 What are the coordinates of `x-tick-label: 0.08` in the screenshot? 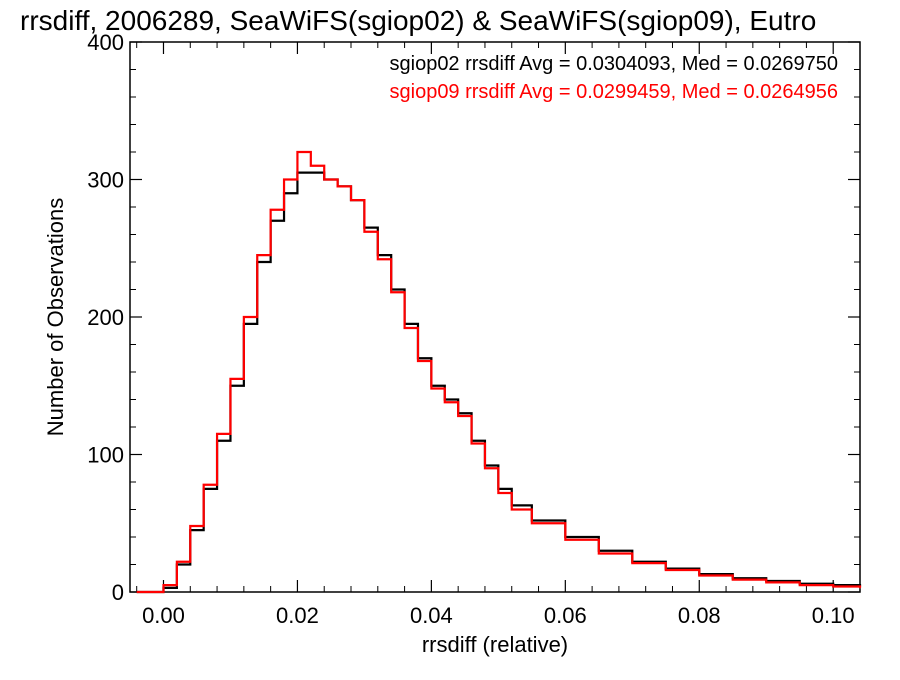 It's located at (699, 615).